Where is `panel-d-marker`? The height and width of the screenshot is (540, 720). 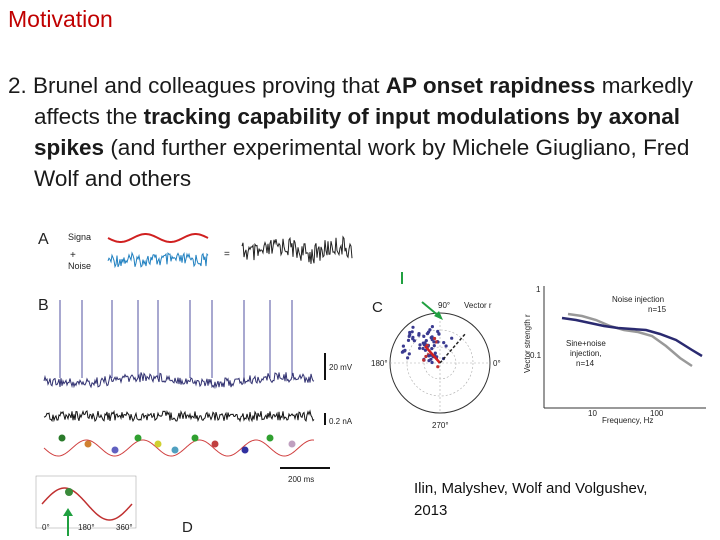 panel-d-marker is located at coordinates (69, 492).